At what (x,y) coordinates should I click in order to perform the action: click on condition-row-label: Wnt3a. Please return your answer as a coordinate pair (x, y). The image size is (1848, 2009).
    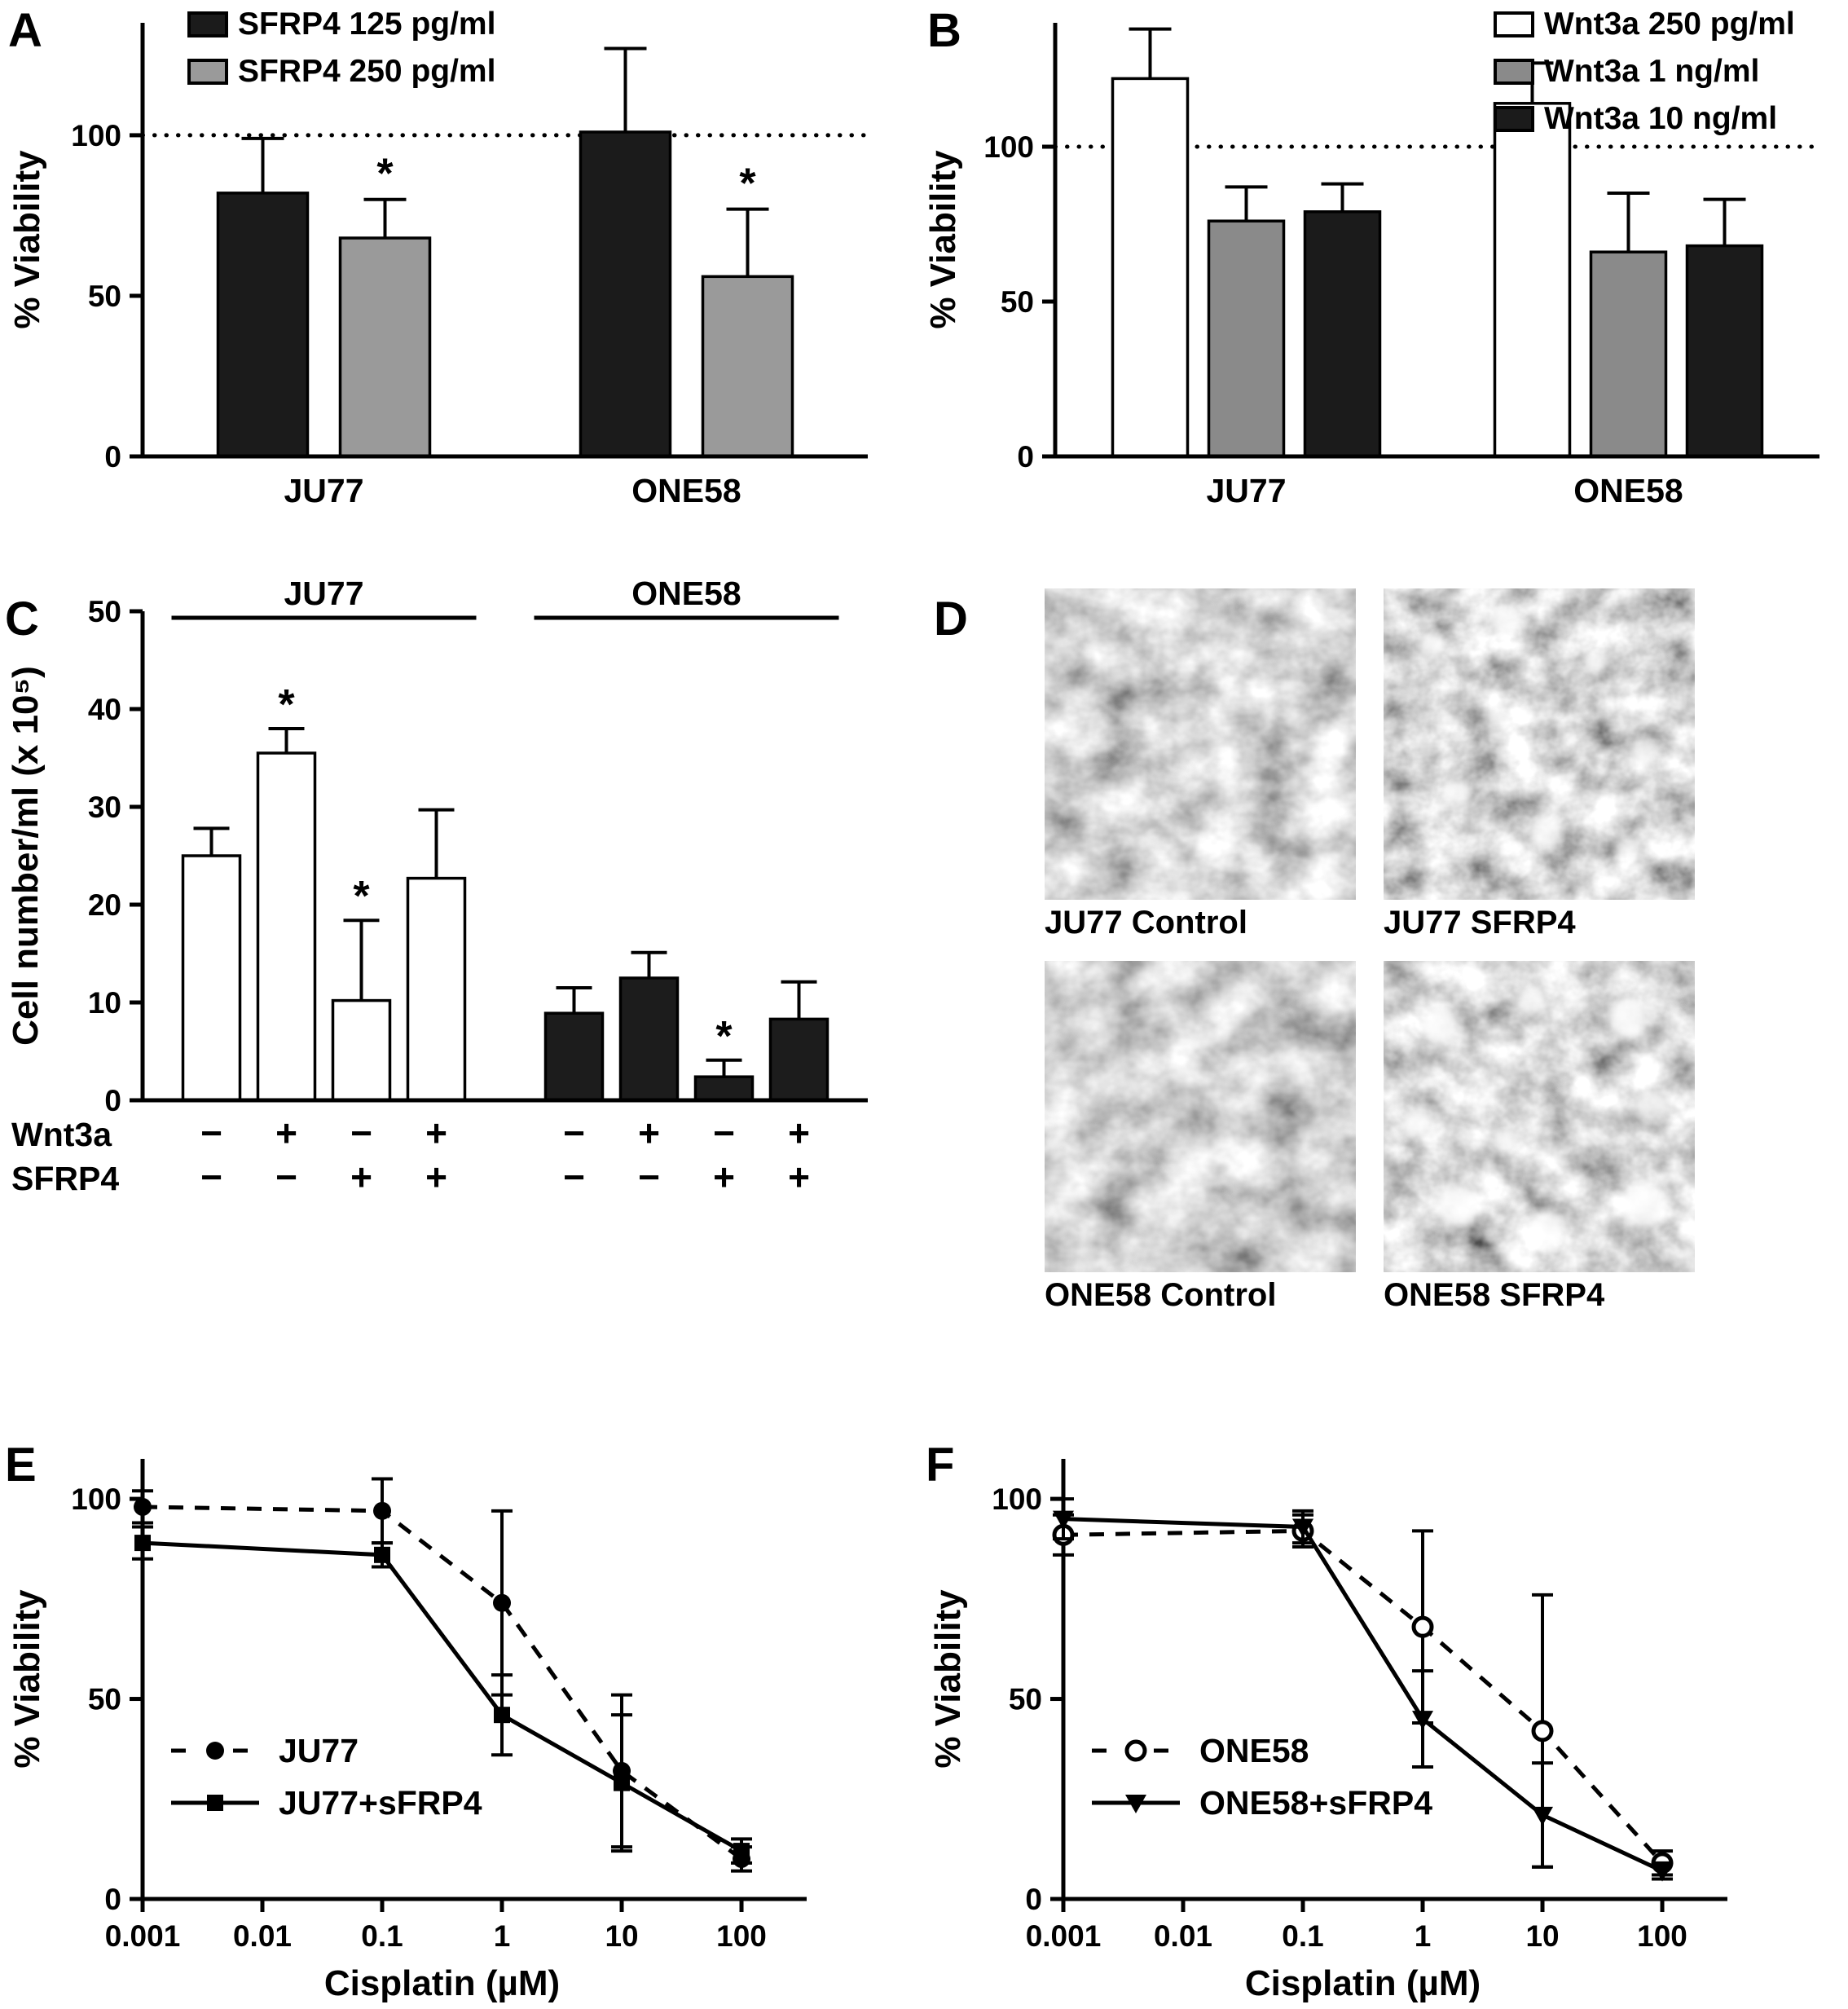
    Looking at the image, I should click on (61, 1134).